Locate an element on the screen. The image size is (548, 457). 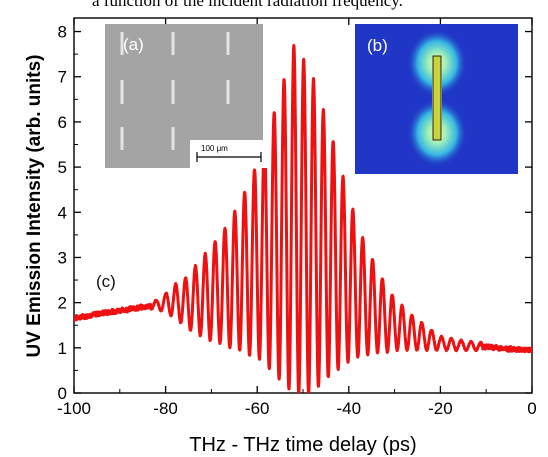
y-tick-label: 5 is located at coordinates (62, 167).